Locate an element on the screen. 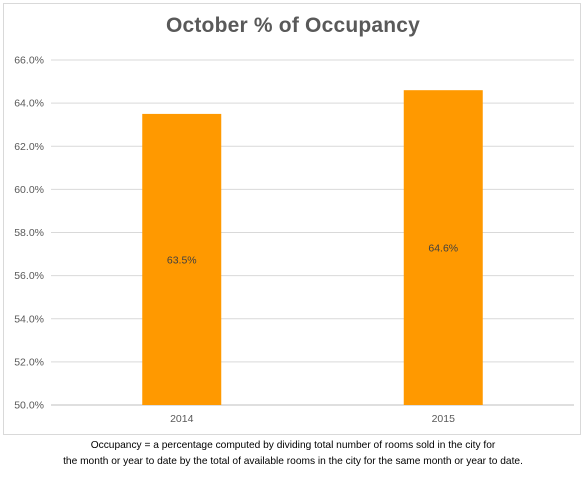  y-tick-label: 60.0% is located at coordinates (29, 190).